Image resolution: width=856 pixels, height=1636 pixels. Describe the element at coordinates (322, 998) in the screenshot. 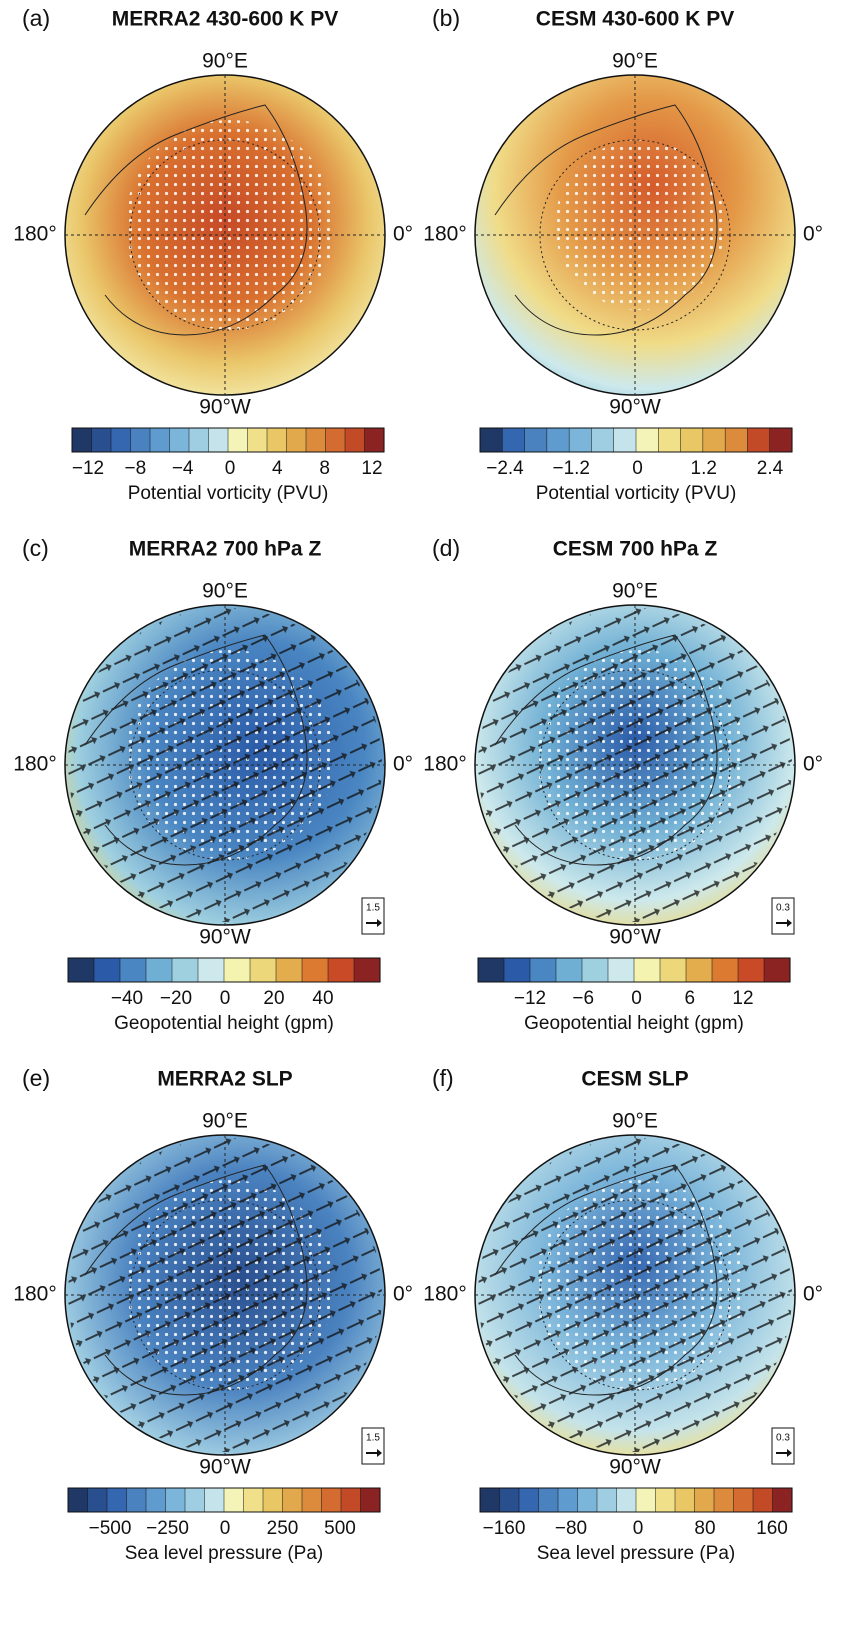

I see `colorbar-tick-label: 40` at that location.